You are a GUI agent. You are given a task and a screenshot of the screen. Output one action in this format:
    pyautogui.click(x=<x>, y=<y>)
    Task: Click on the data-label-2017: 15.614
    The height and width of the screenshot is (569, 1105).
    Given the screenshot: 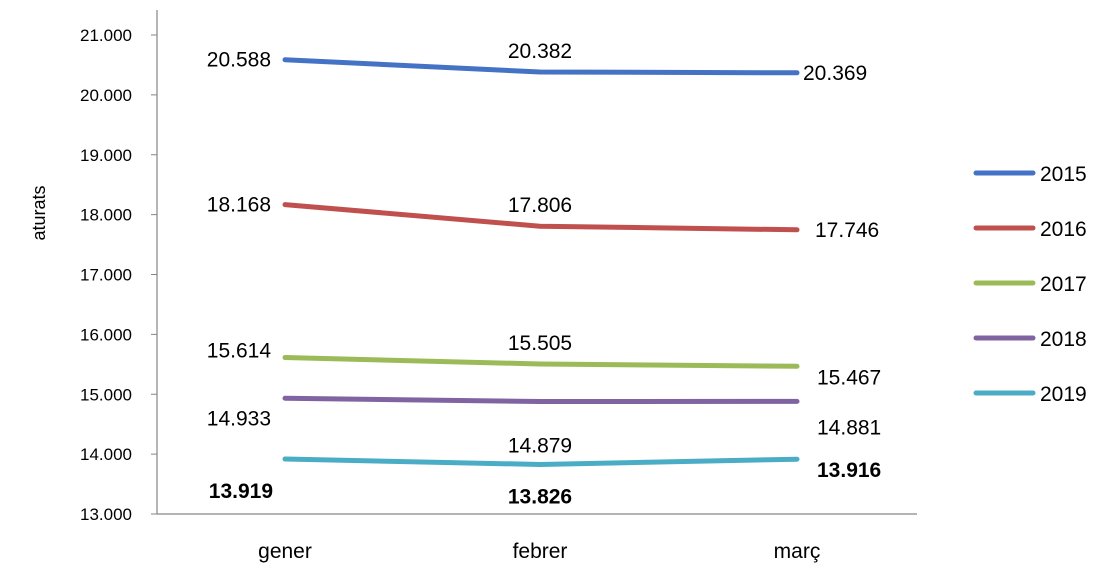 What is the action you would take?
    pyautogui.click(x=239, y=350)
    